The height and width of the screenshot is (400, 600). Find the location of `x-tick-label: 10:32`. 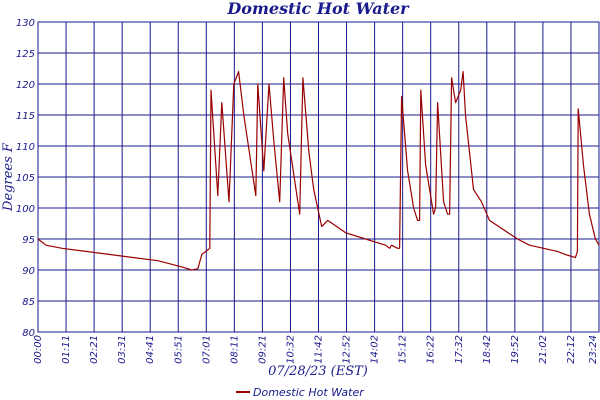

x-tick-label: 10:32 is located at coordinates (290, 349).